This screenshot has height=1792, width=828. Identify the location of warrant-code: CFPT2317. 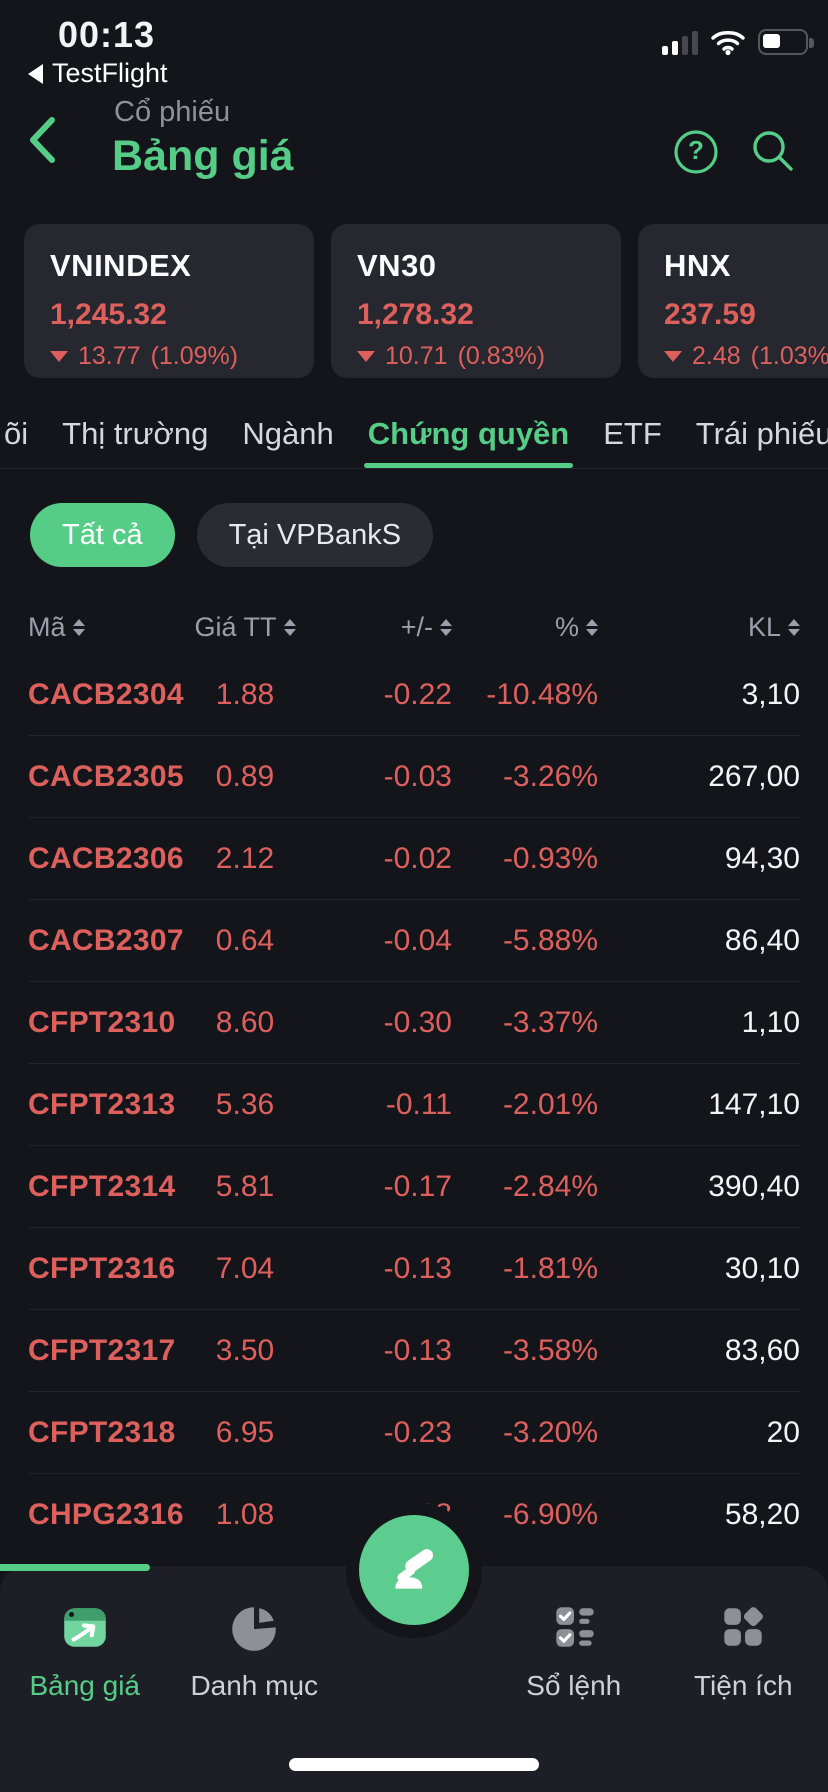
(102, 1350).